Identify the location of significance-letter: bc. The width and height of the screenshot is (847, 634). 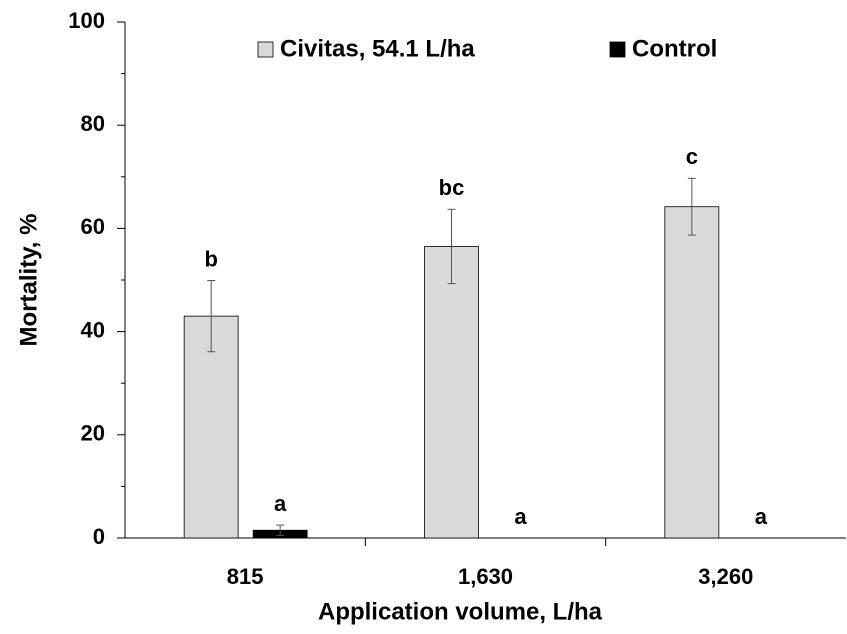
(452, 187).